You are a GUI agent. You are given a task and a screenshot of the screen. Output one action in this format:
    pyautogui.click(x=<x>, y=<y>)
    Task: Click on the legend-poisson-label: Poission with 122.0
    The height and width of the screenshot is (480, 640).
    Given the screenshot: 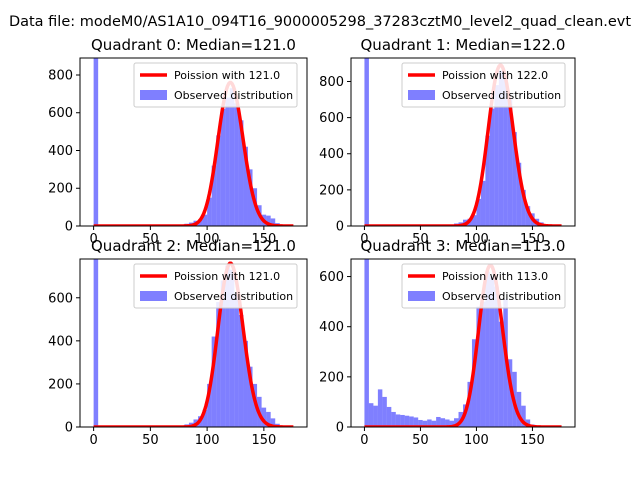 What is the action you would take?
    pyautogui.click(x=495, y=75)
    